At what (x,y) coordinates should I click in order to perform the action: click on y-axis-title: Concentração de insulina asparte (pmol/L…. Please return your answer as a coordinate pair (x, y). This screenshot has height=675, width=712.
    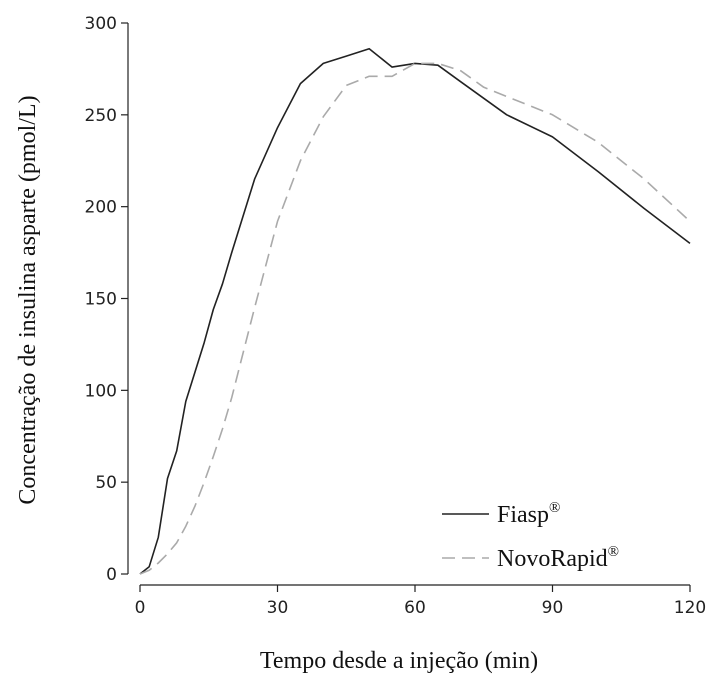
    Looking at the image, I should click on (28, 299).